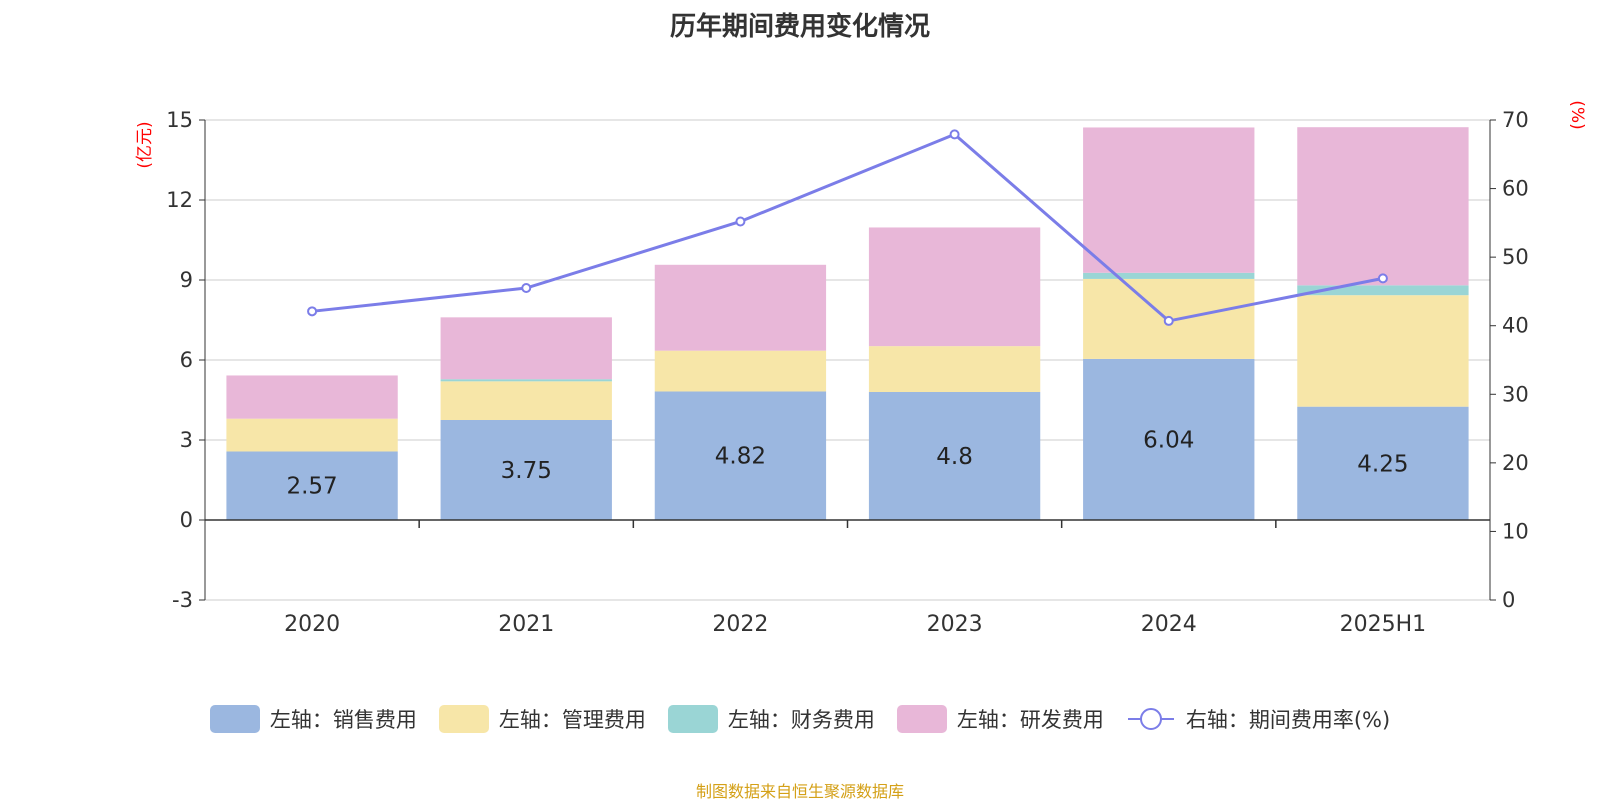 This screenshot has width=1600, height=802. What do you see at coordinates (921, 719) in the screenshot?
I see `legend-swatch-rnd` at bounding box center [921, 719].